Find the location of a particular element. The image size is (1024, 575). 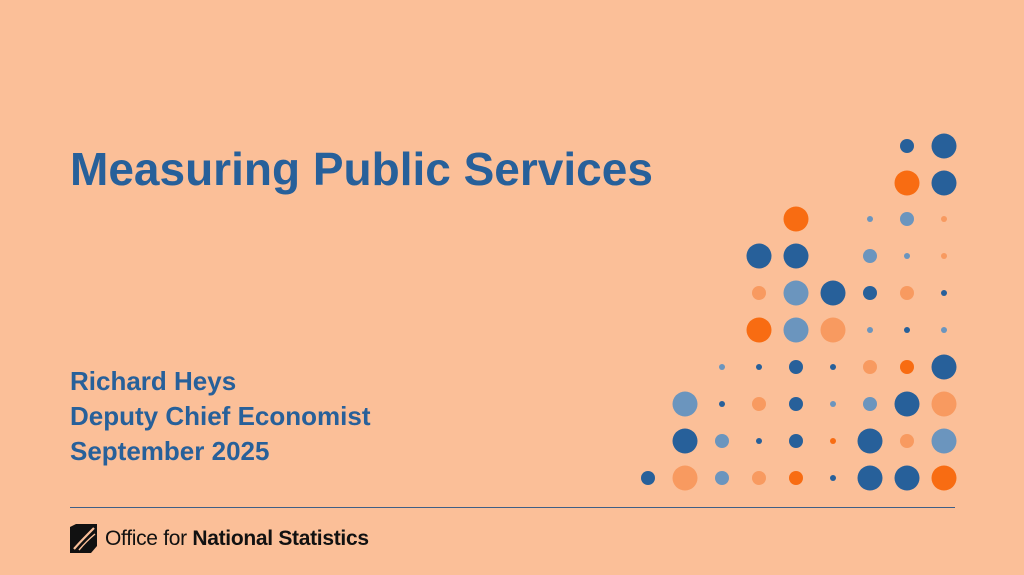

logo-name: National Statistics is located at coordinates (280, 538).